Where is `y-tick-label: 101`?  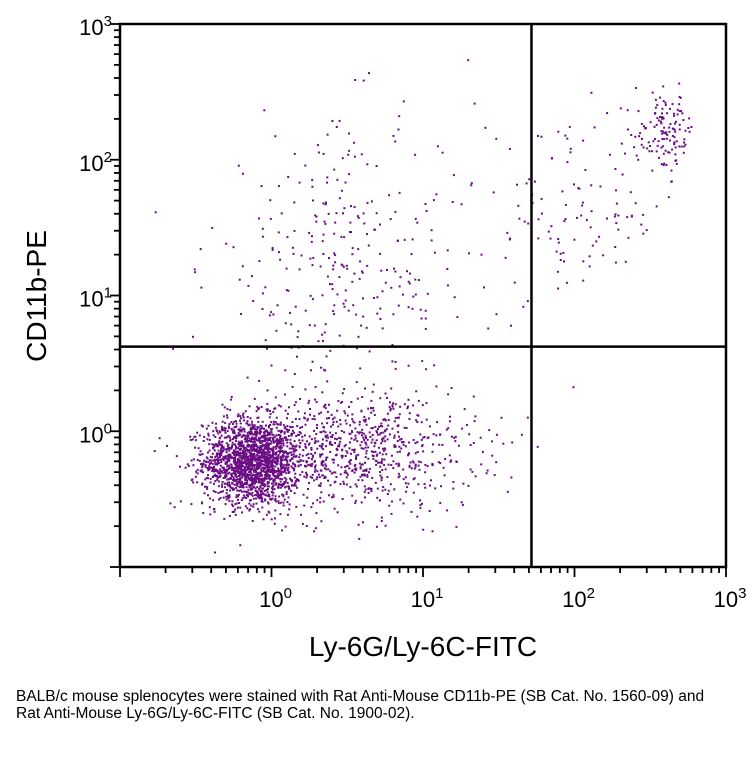
y-tick-label: 101 is located at coordinates (95, 298).